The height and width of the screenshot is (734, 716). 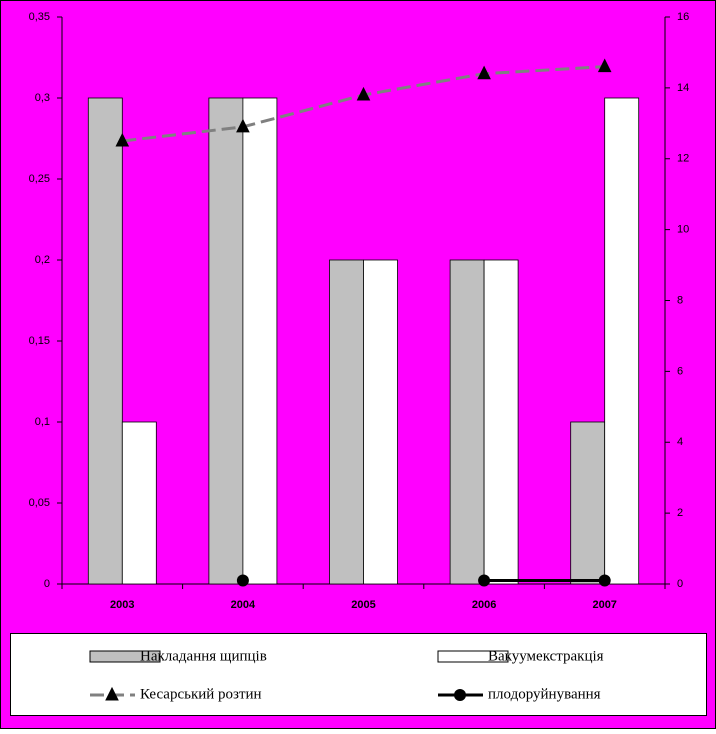 I want to click on legend-label: плодоруйнування, so click(x=544, y=694).